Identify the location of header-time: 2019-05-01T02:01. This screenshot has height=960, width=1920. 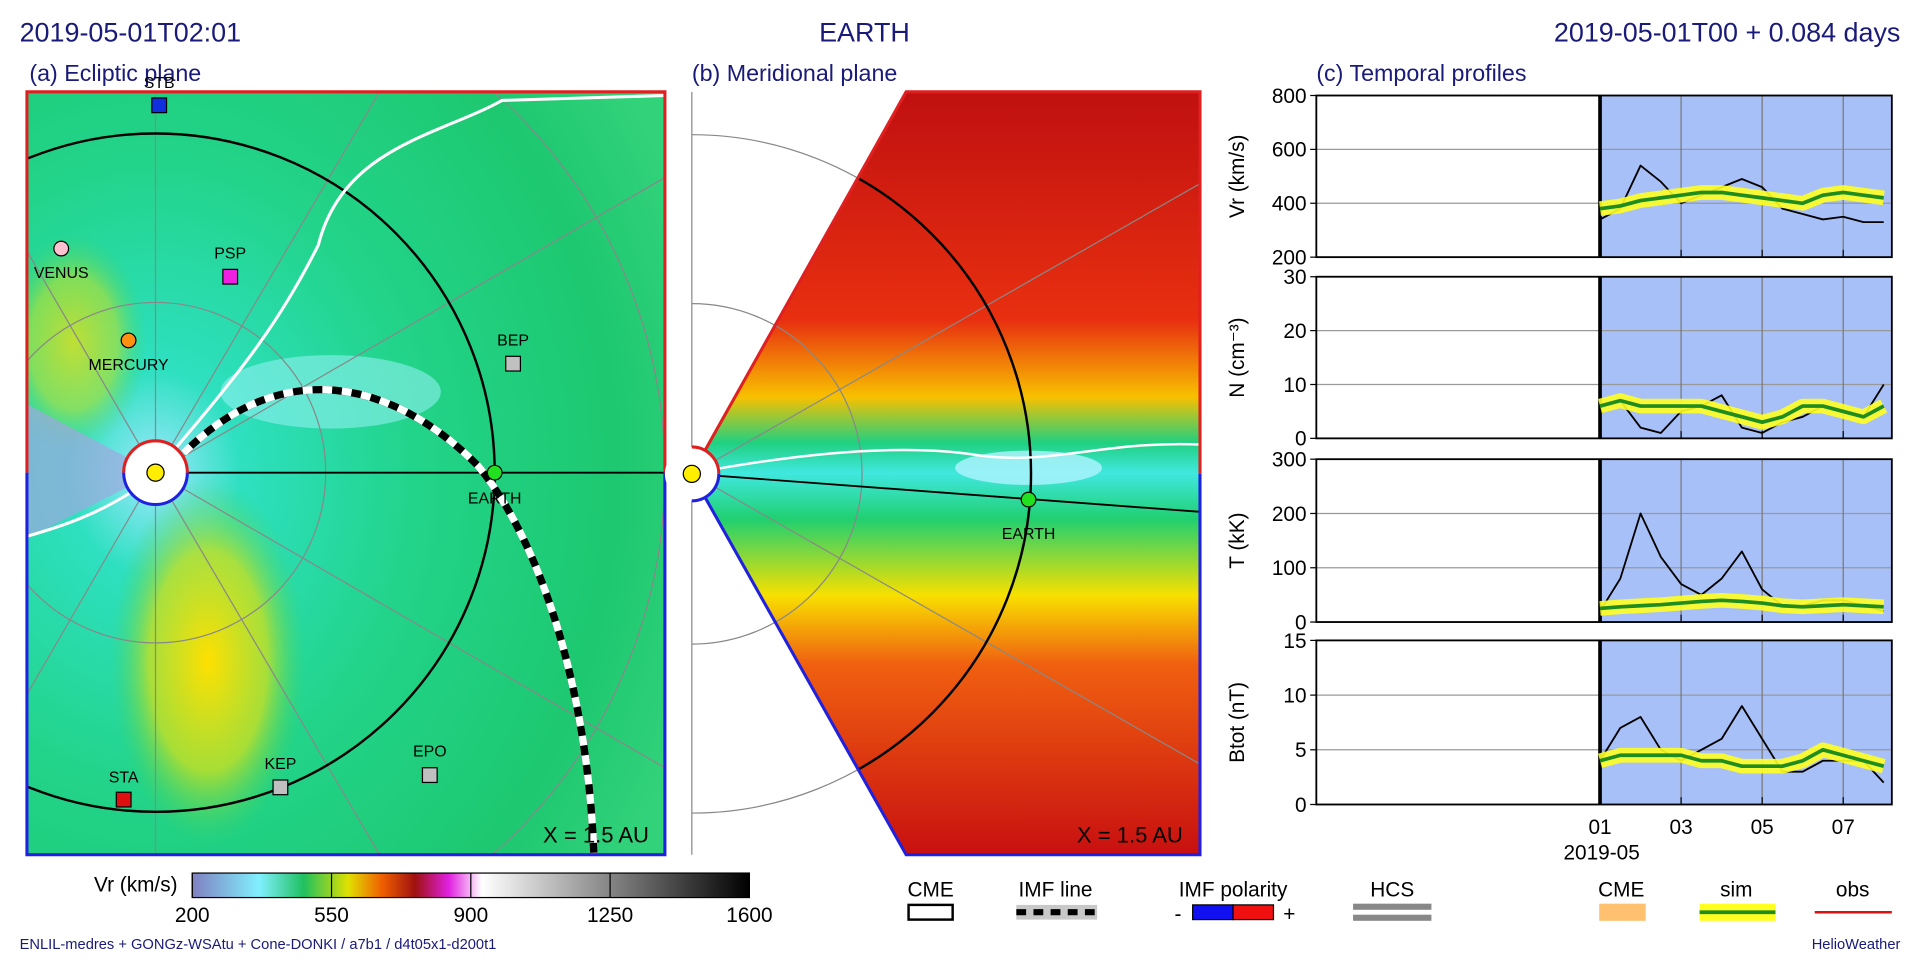
(131, 33).